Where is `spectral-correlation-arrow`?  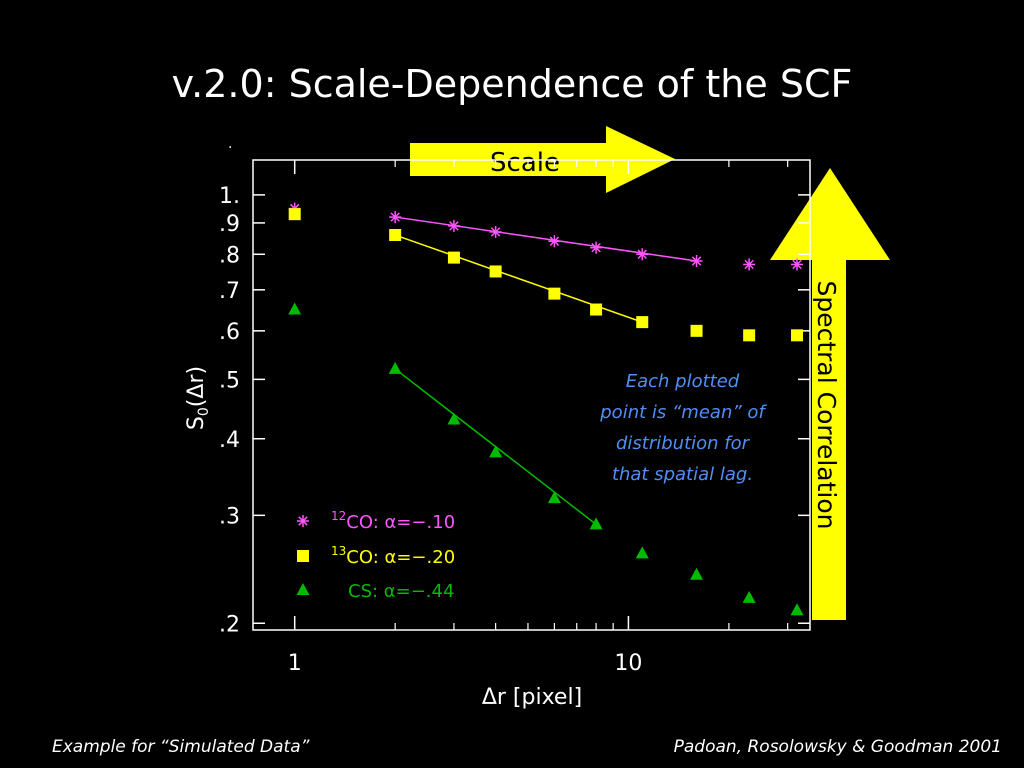
spectral-correlation-arrow is located at coordinates (830, 394).